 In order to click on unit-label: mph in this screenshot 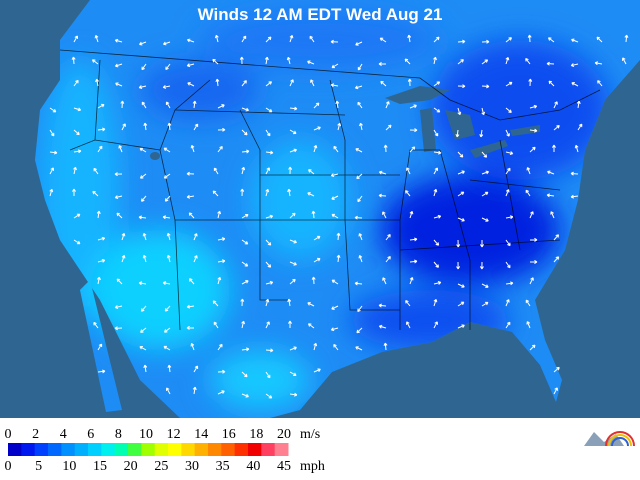, I will do `click(312, 466)`.